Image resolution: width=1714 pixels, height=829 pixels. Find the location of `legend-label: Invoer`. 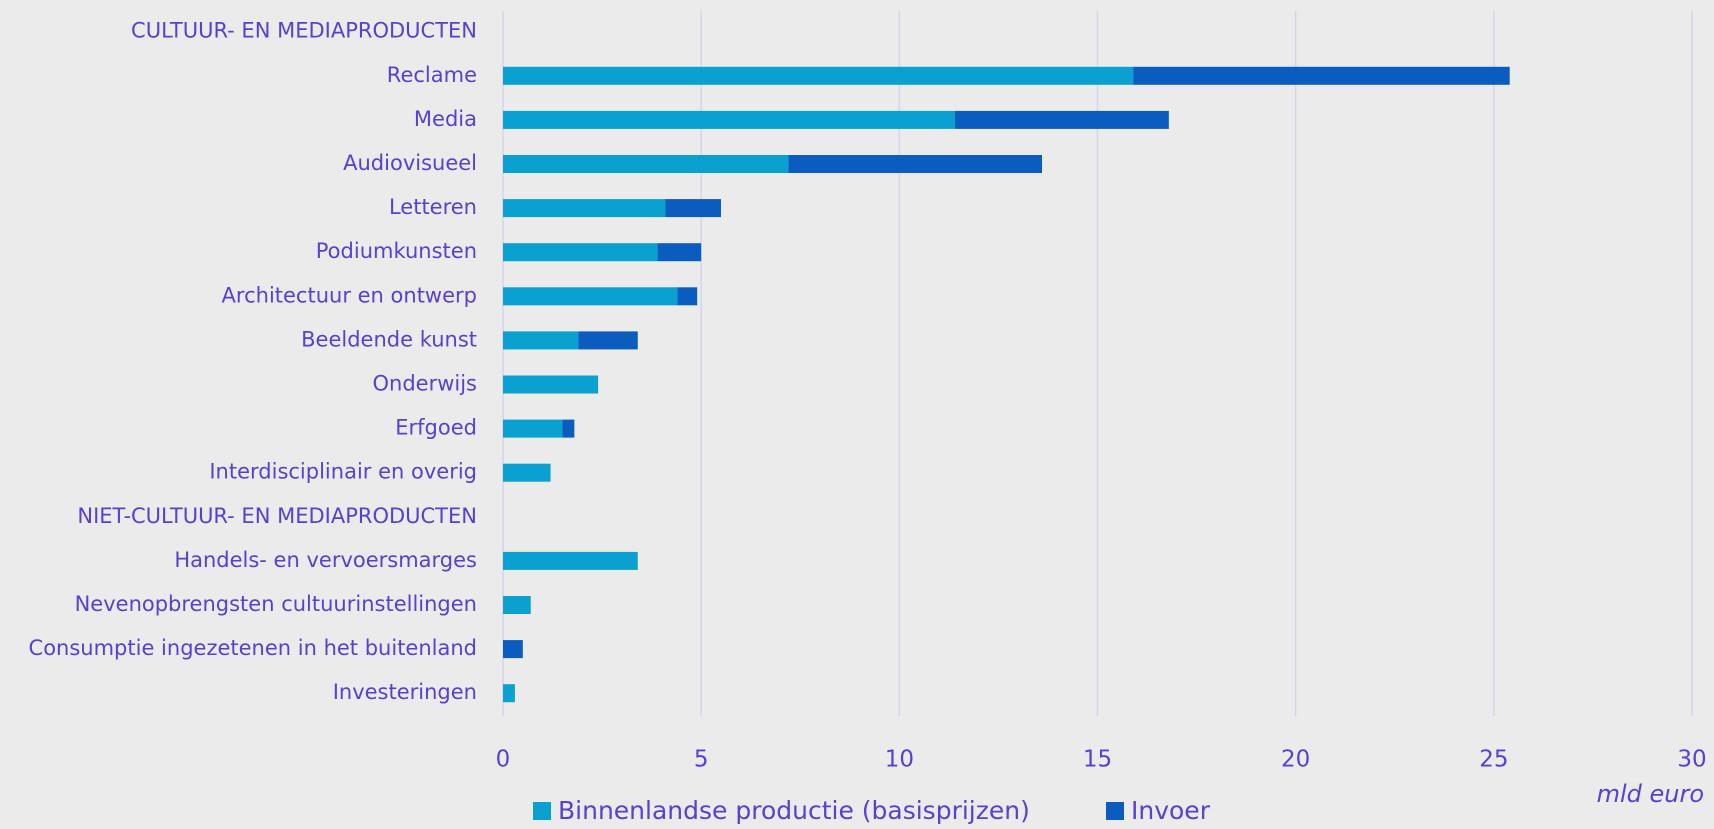

legend-label: Invoer is located at coordinates (1171, 810).